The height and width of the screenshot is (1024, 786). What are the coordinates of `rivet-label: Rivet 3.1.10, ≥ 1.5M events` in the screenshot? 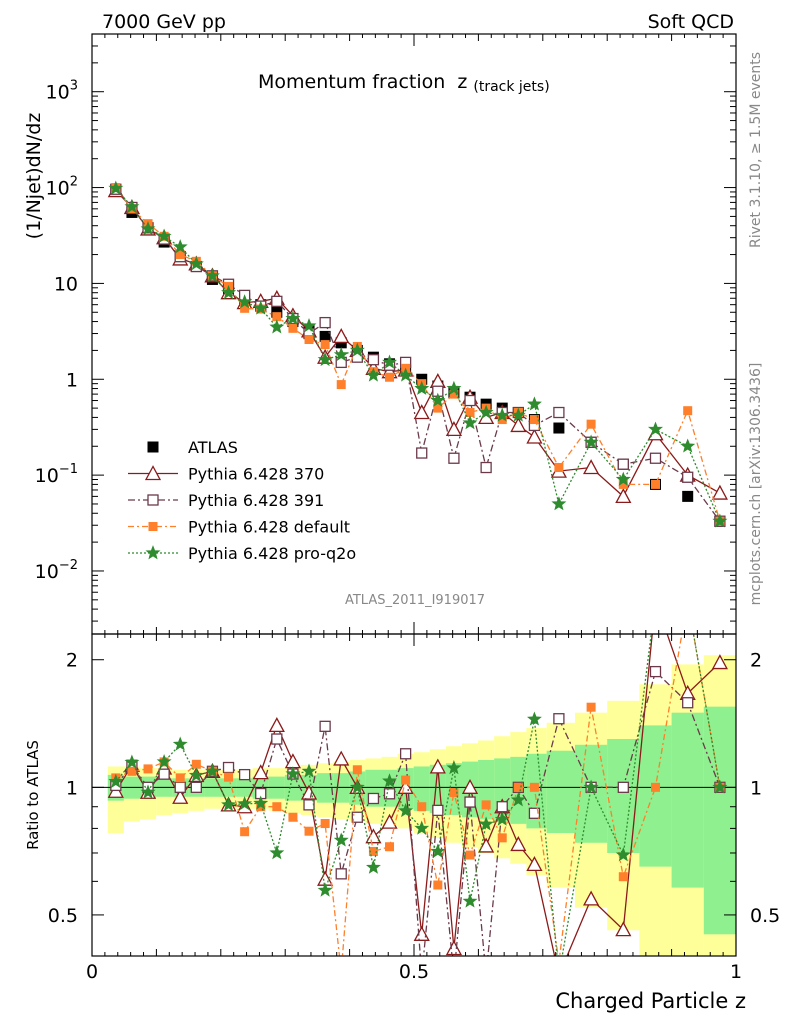 It's located at (756, 150).